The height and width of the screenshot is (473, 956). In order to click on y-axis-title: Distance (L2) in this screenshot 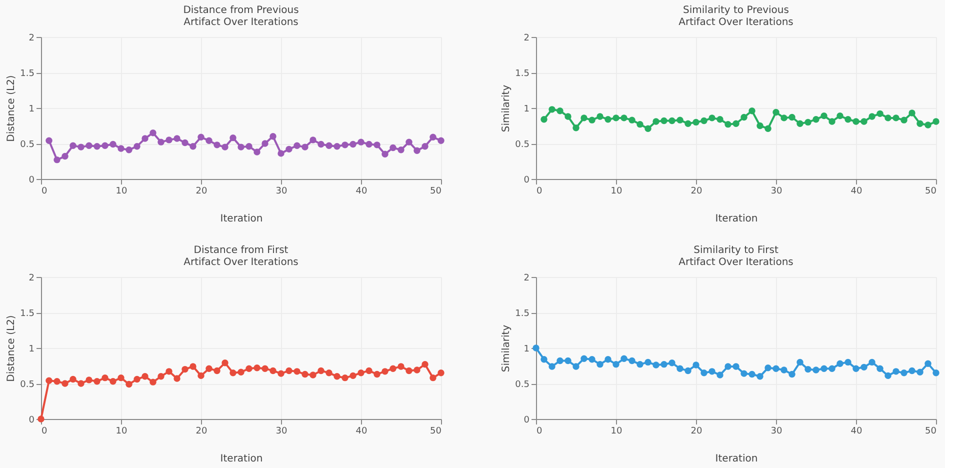, I will do `click(12, 348)`.